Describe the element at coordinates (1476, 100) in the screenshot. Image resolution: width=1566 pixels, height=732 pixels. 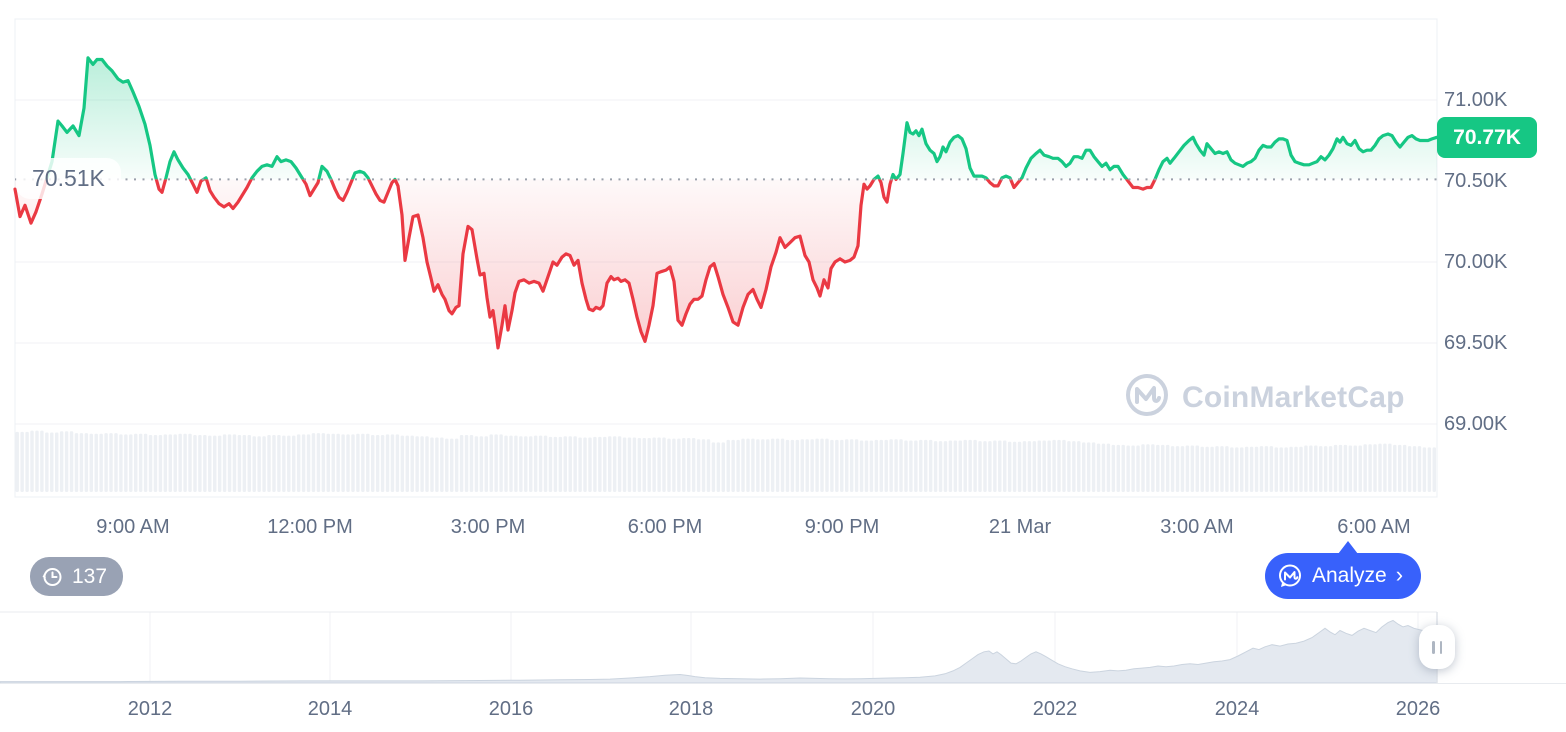
I see `y-axis-label: 71.00K` at that location.